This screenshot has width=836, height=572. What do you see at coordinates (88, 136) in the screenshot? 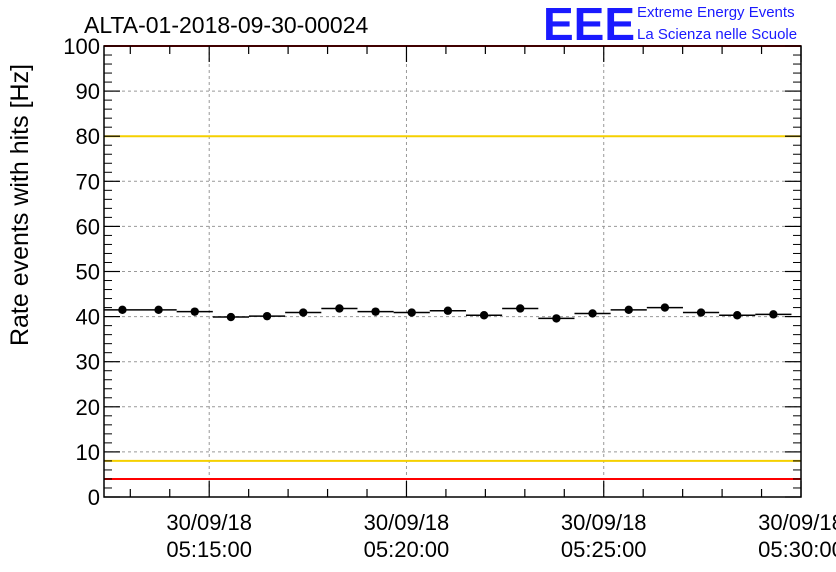
I see `y-tick-label: 80` at bounding box center [88, 136].